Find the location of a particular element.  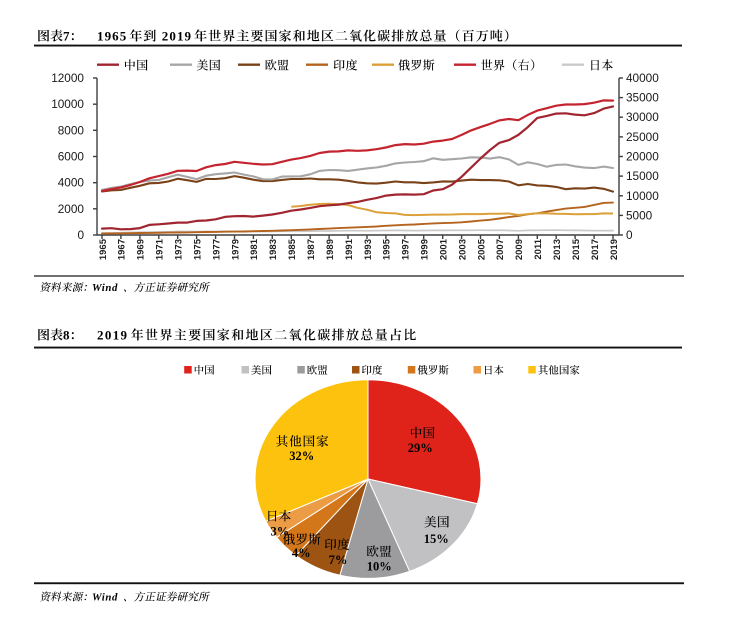

svg-text: 1969 is located at coordinates (141, 249).